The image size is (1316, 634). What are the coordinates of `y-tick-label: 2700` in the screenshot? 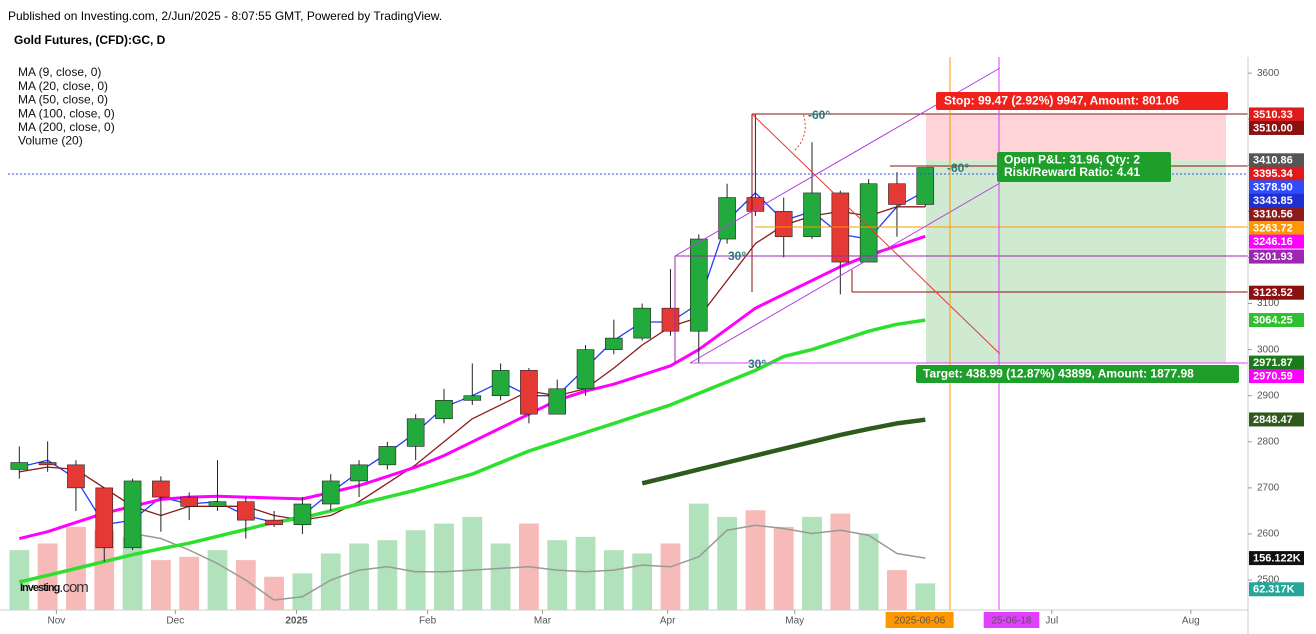 It's located at (1268, 488).